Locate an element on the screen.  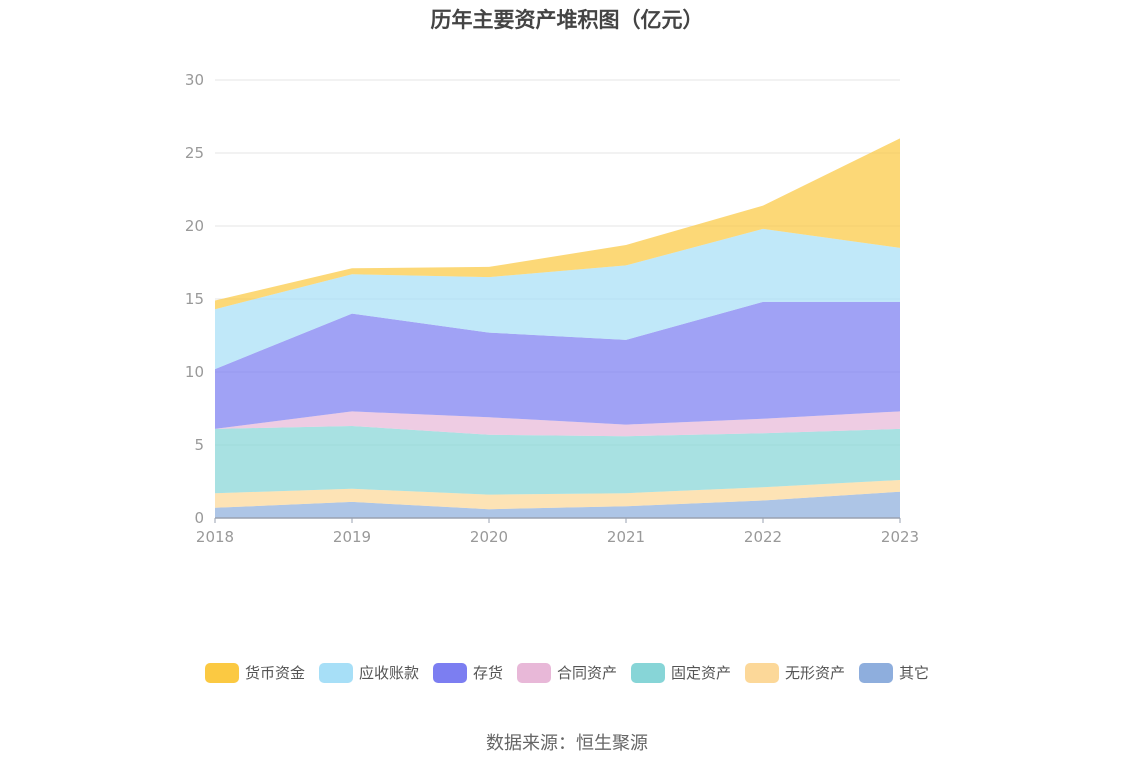
x-tick-label: 2019 is located at coordinates (352, 537).